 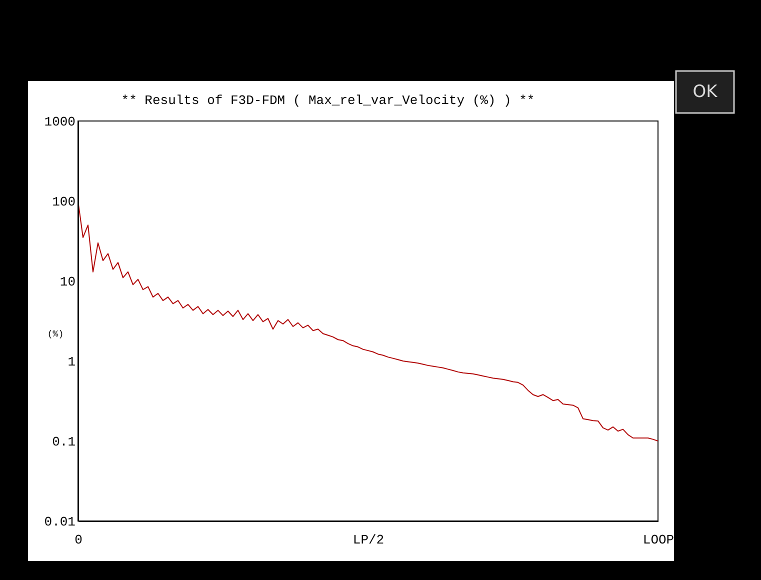 What do you see at coordinates (658, 540) in the screenshot?
I see `x-tick-label: LOOP` at bounding box center [658, 540].